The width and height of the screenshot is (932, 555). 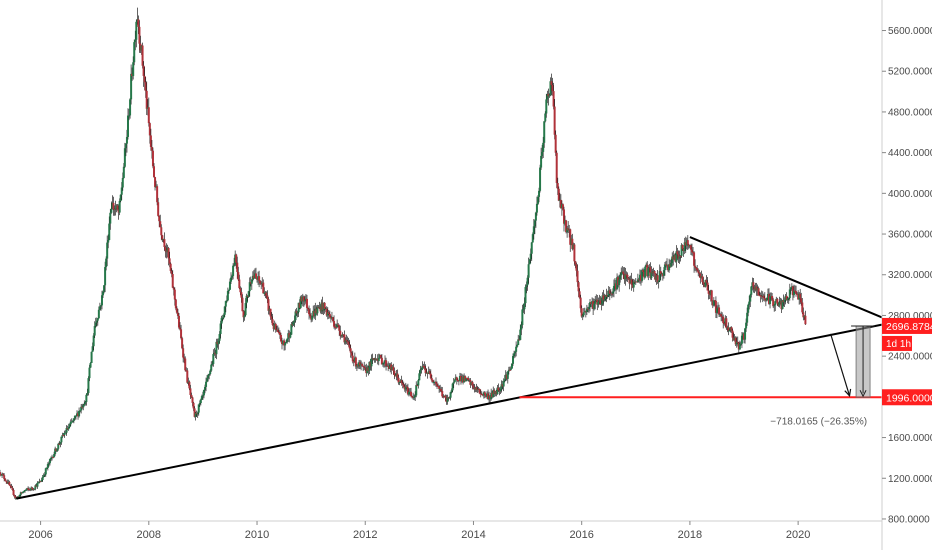 I want to click on resistance-trendline, so click(x=786, y=277).